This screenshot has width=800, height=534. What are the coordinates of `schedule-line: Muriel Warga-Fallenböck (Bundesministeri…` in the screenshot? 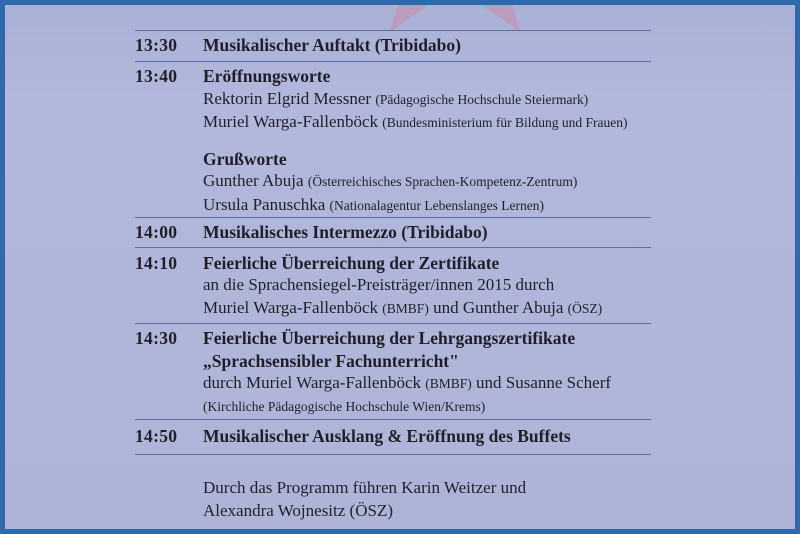 It's located at (427, 123).